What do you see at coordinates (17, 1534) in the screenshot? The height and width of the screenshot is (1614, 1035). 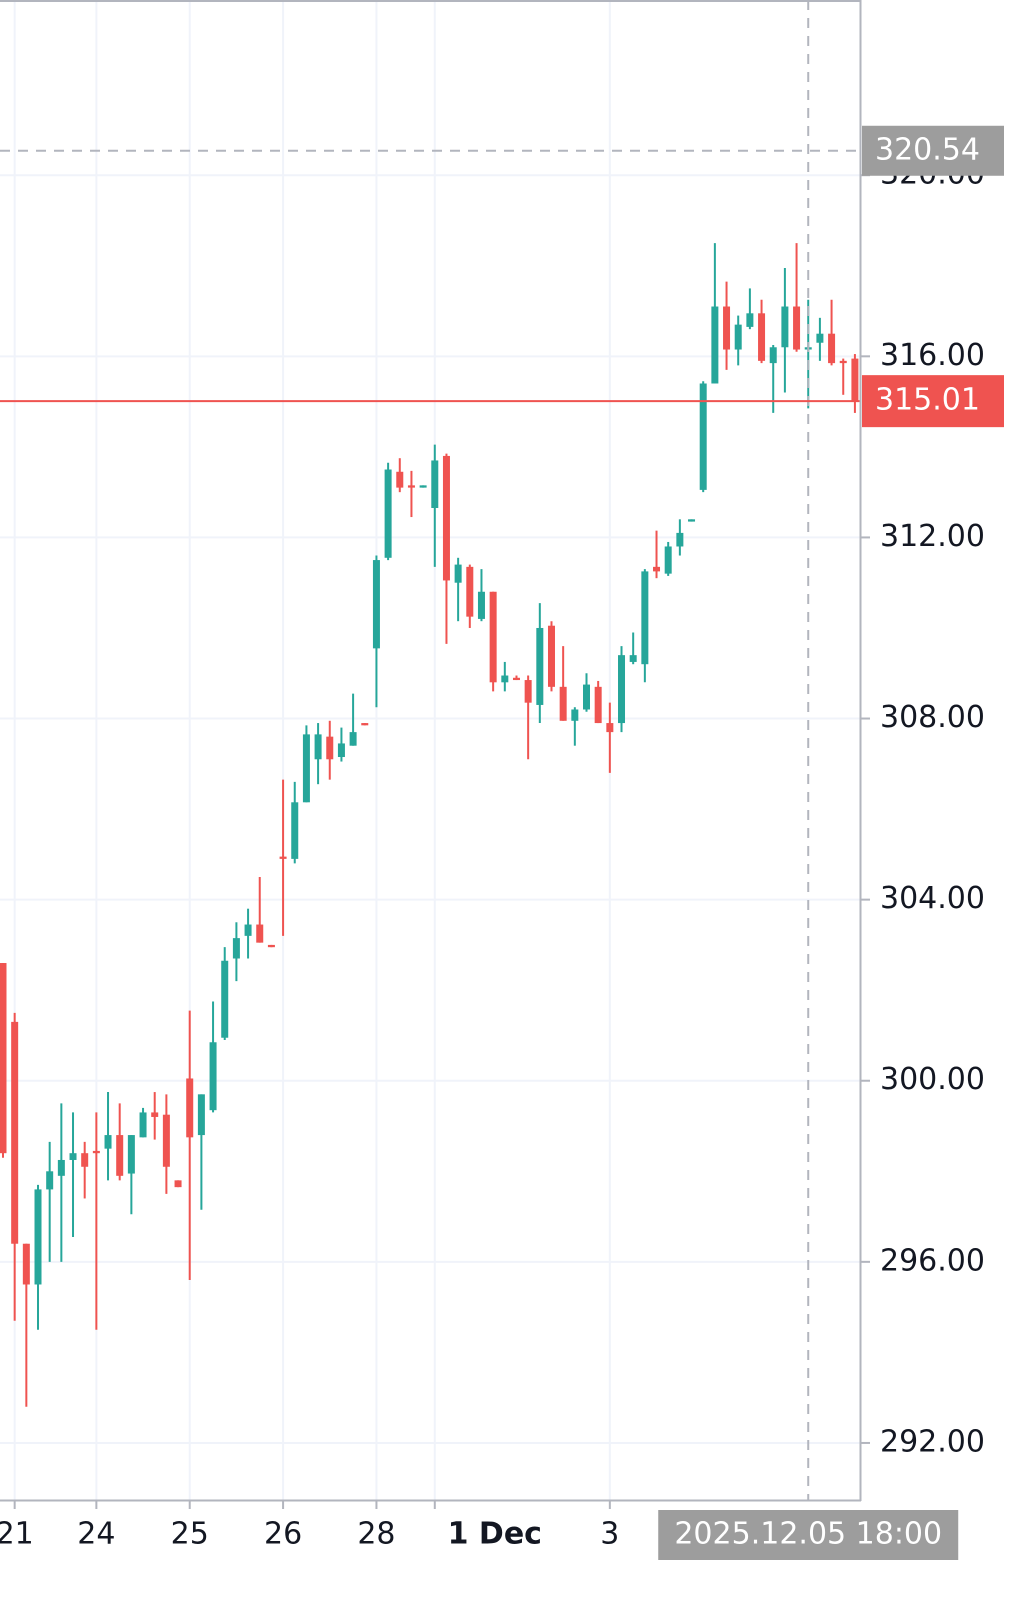 I see `x-tick-label: 21` at bounding box center [17, 1534].